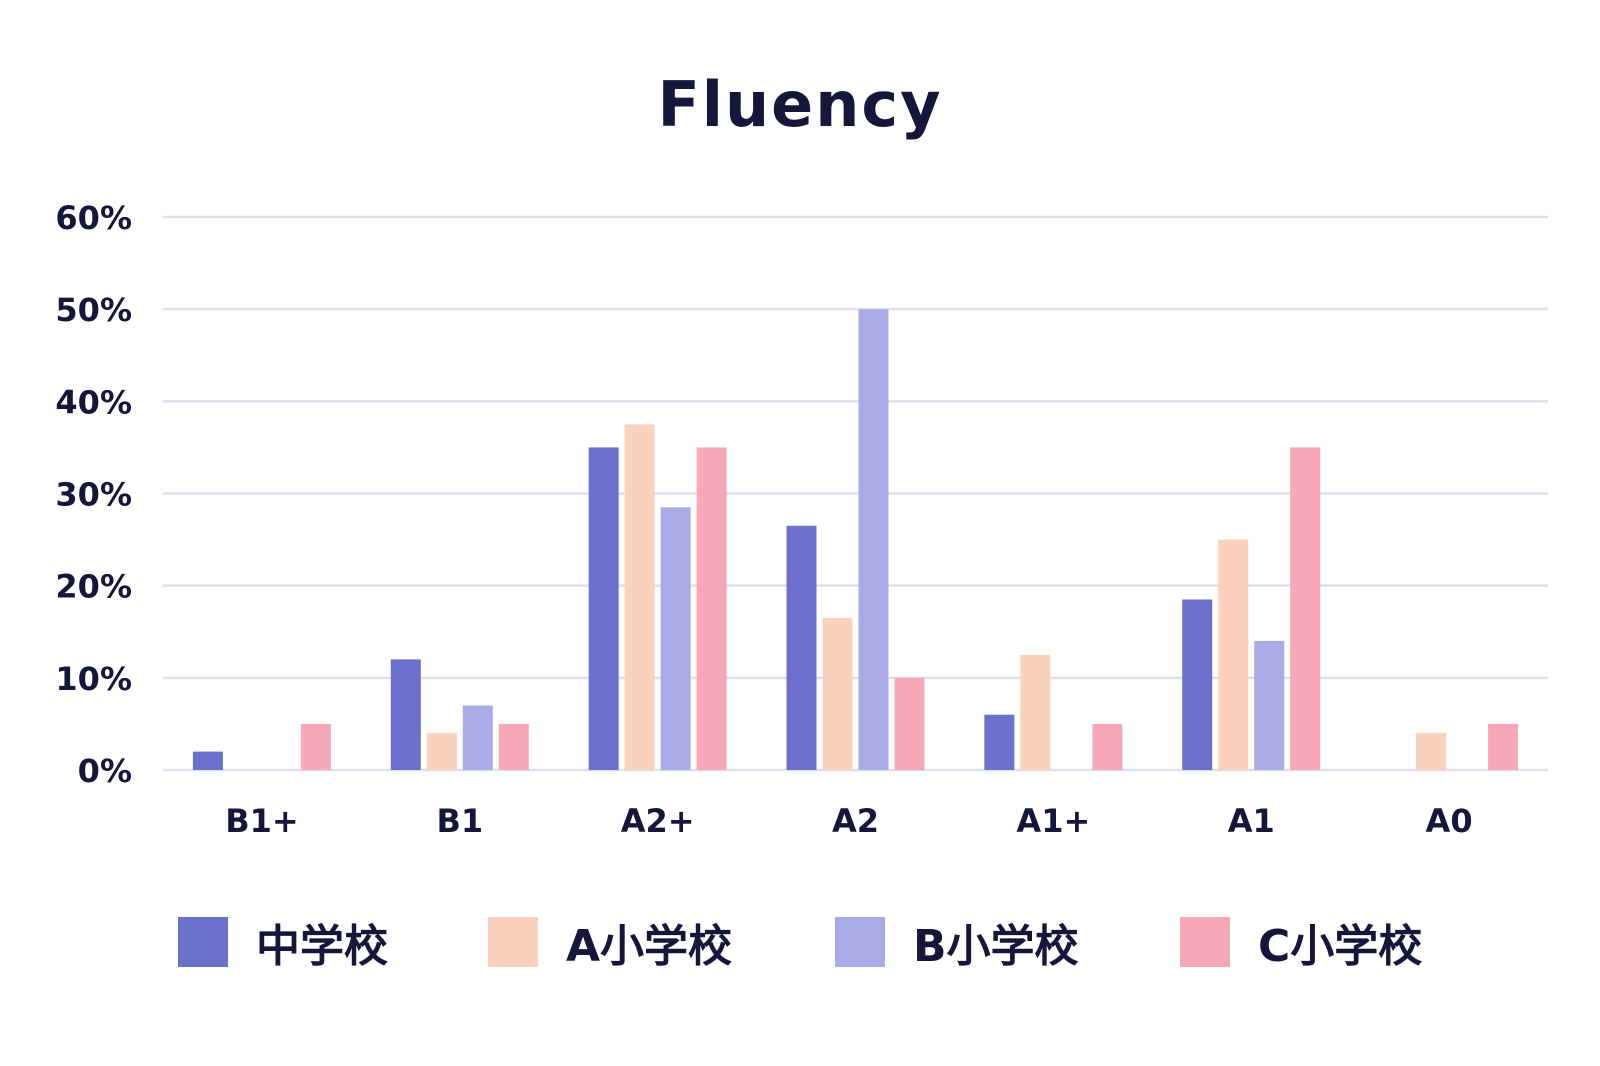 This screenshot has width=1600, height=1066. I want to click on legend-item: C小学校, so click(1301, 942).